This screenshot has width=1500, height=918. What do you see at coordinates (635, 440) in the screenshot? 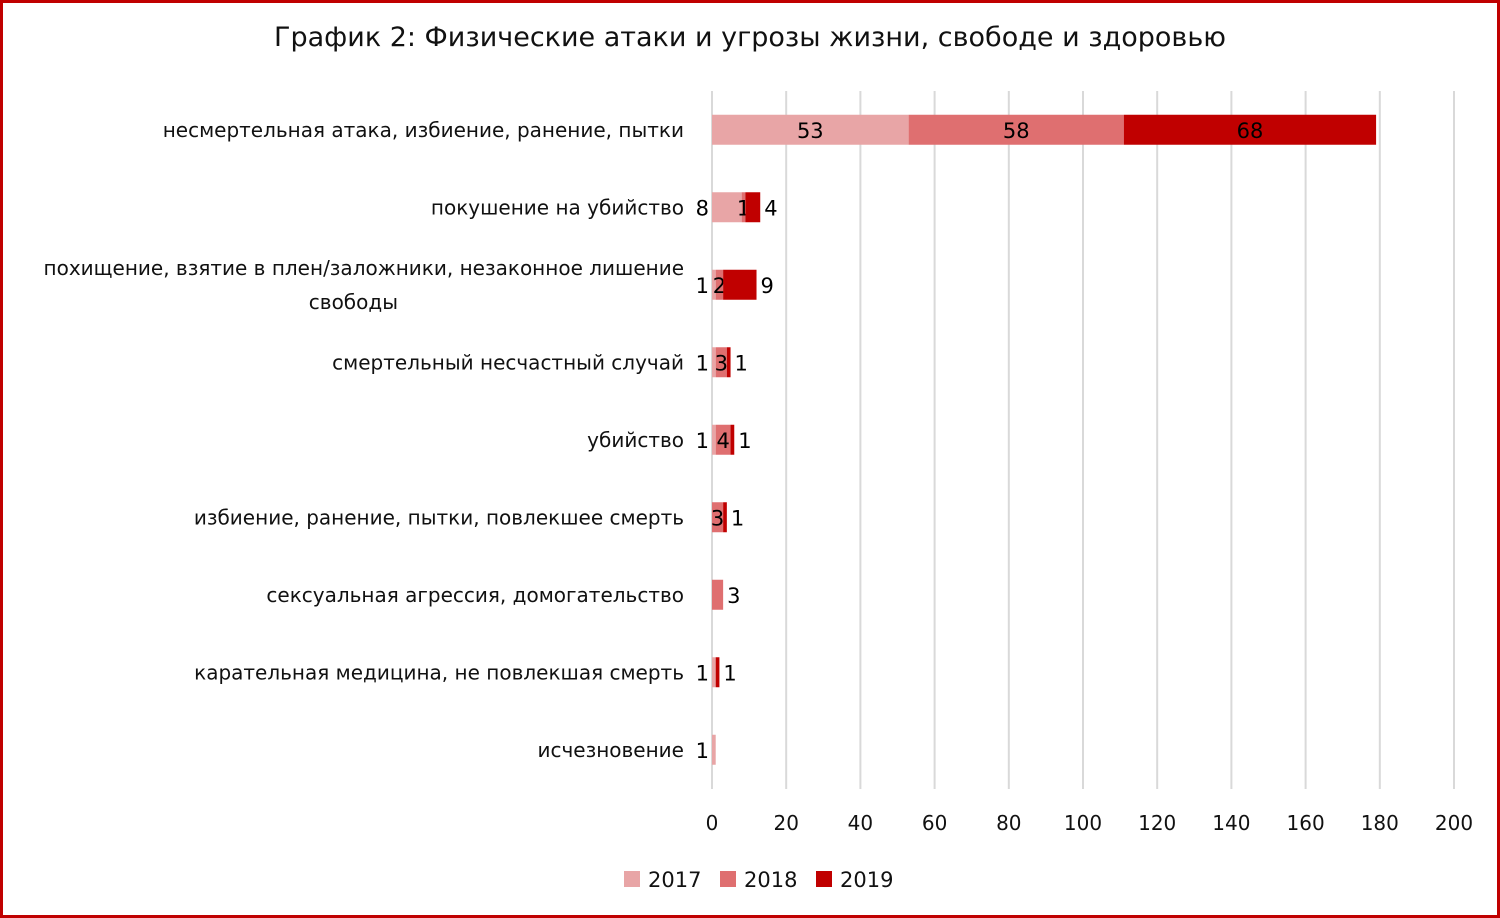
I see `category-label: убийство` at bounding box center [635, 440].